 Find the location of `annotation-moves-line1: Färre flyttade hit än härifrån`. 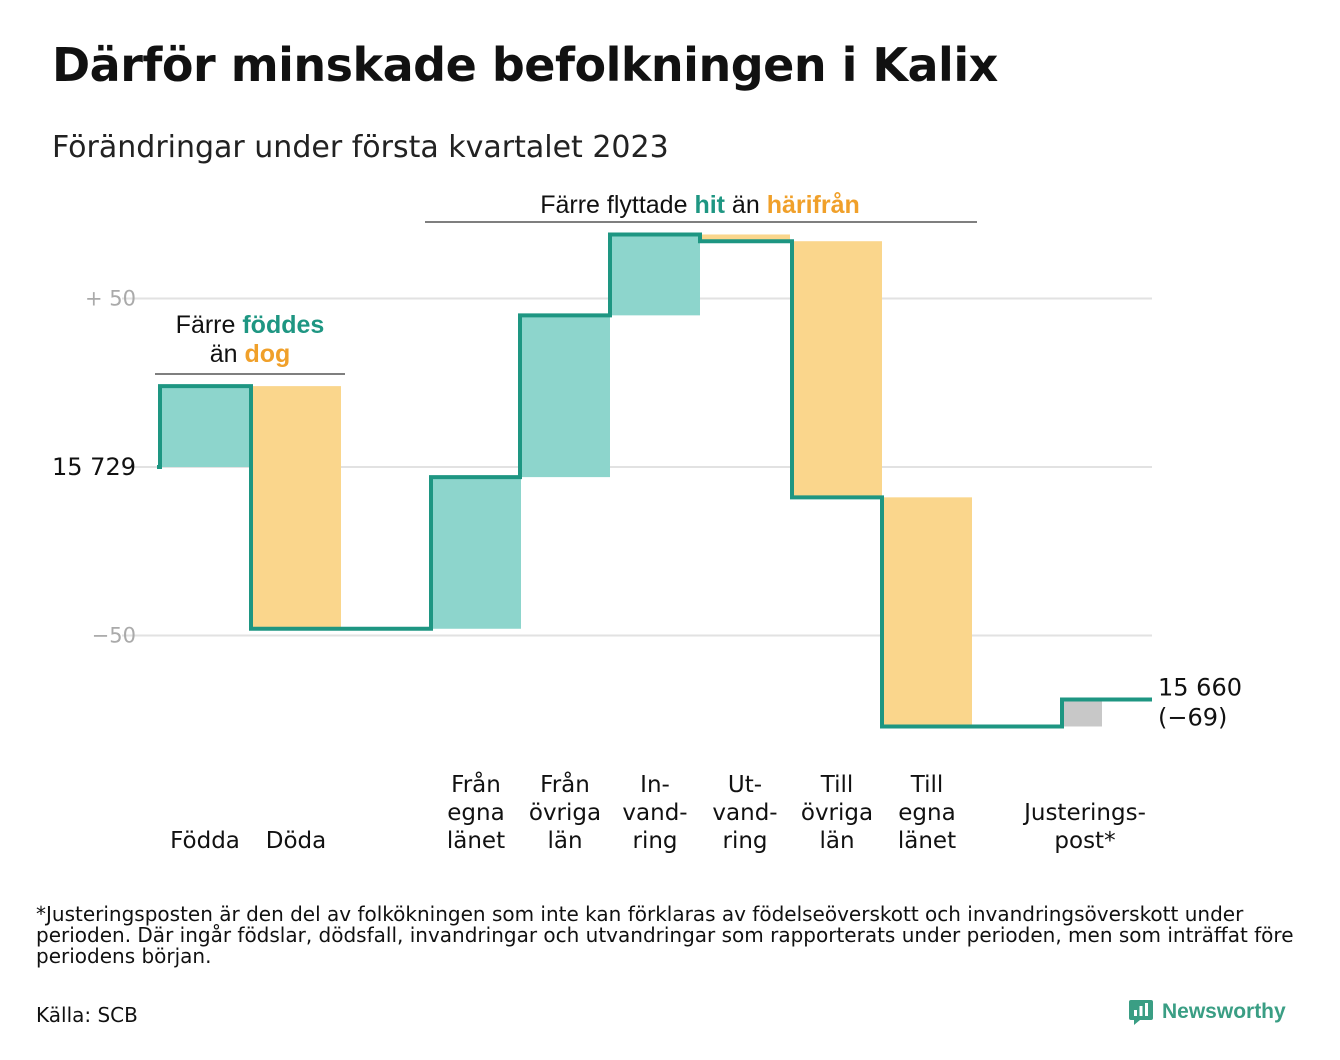

annotation-moves-line1: Färre flyttade hit än härifrån is located at coordinates (700, 205).